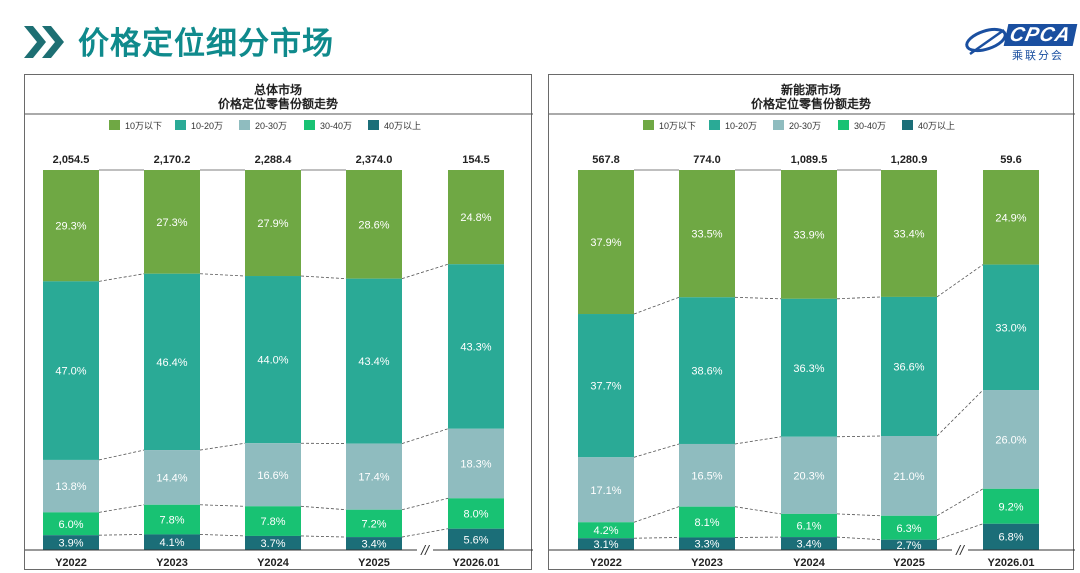  Describe the element at coordinates (1040, 35) in the screenshot. I see `logo-text: CPCA` at that location.